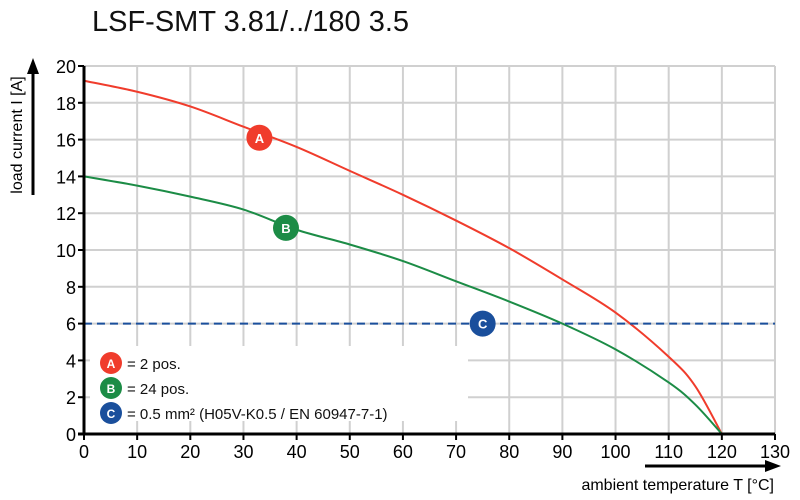 This screenshot has height=500, width=800. What do you see at coordinates (350, 452) in the screenshot?
I see `x-tick-label: 50` at bounding box center [350, 452].